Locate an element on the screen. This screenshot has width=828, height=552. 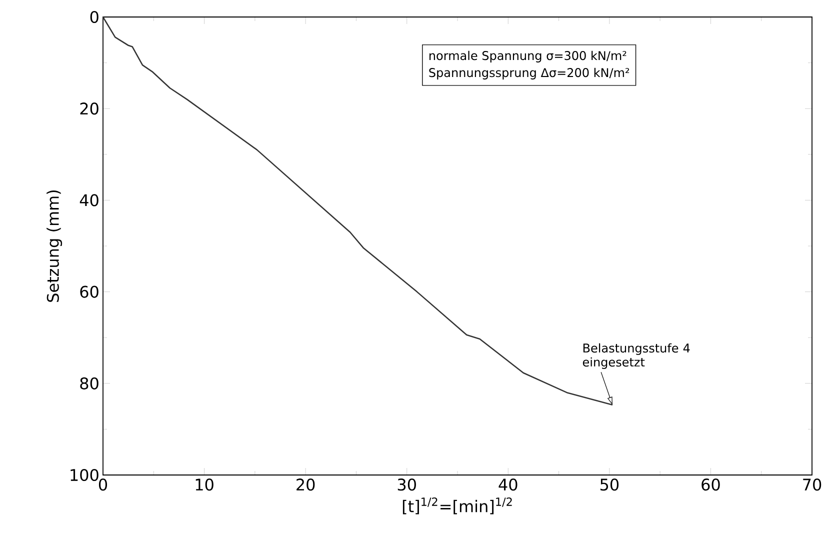
annotation: Belastungsstufe 4 eingesetzt is located at coordinates (636, 356).